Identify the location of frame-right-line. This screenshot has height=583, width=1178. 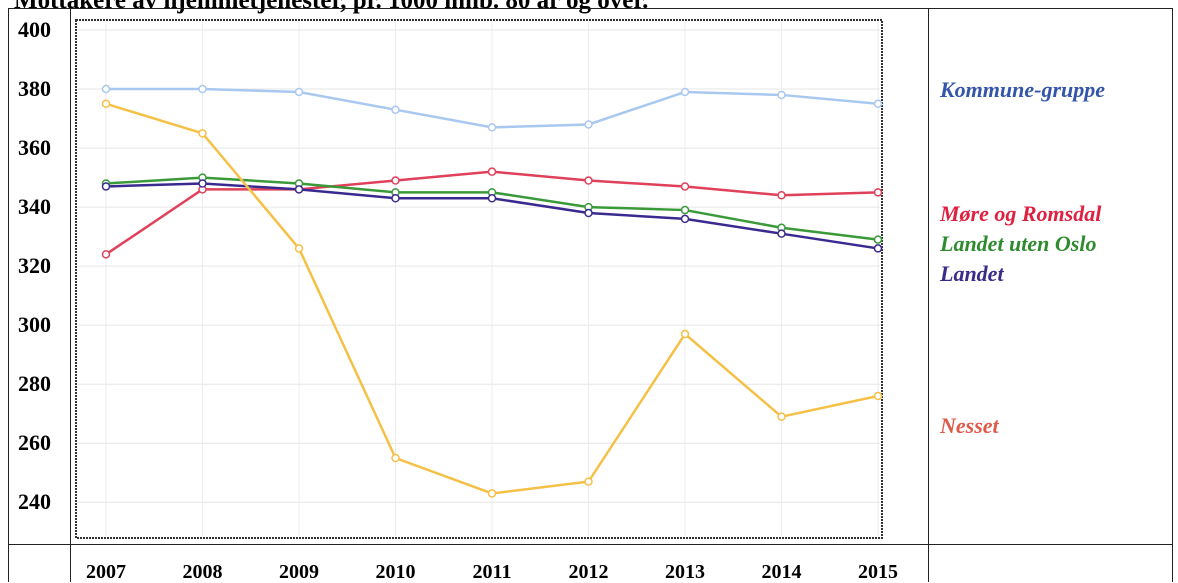
(1172, 295).